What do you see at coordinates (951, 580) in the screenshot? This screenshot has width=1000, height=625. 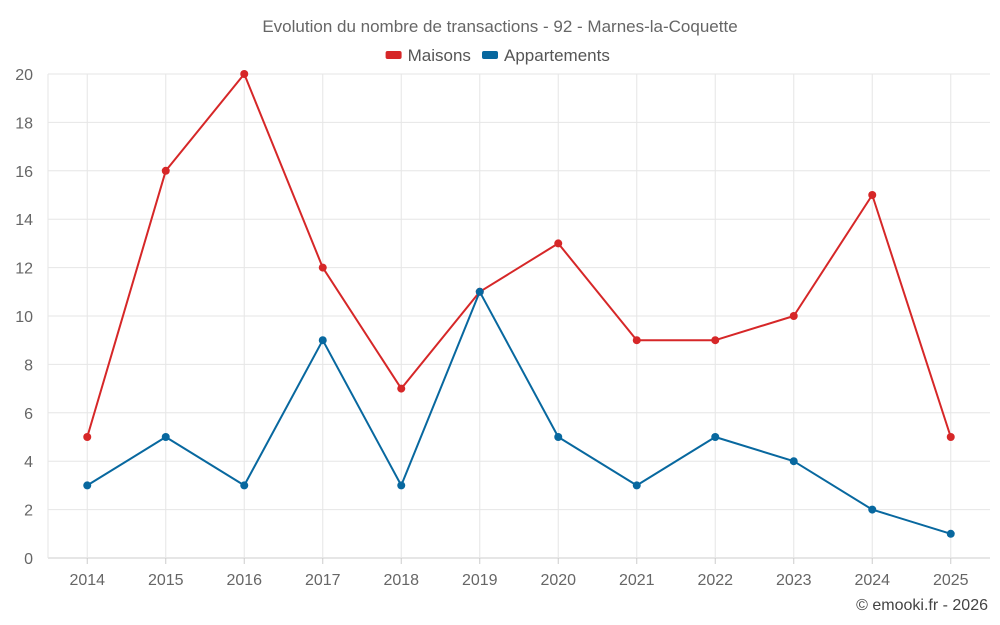 I see `x-tick-label: 2025` at bounding box center [951, 580].